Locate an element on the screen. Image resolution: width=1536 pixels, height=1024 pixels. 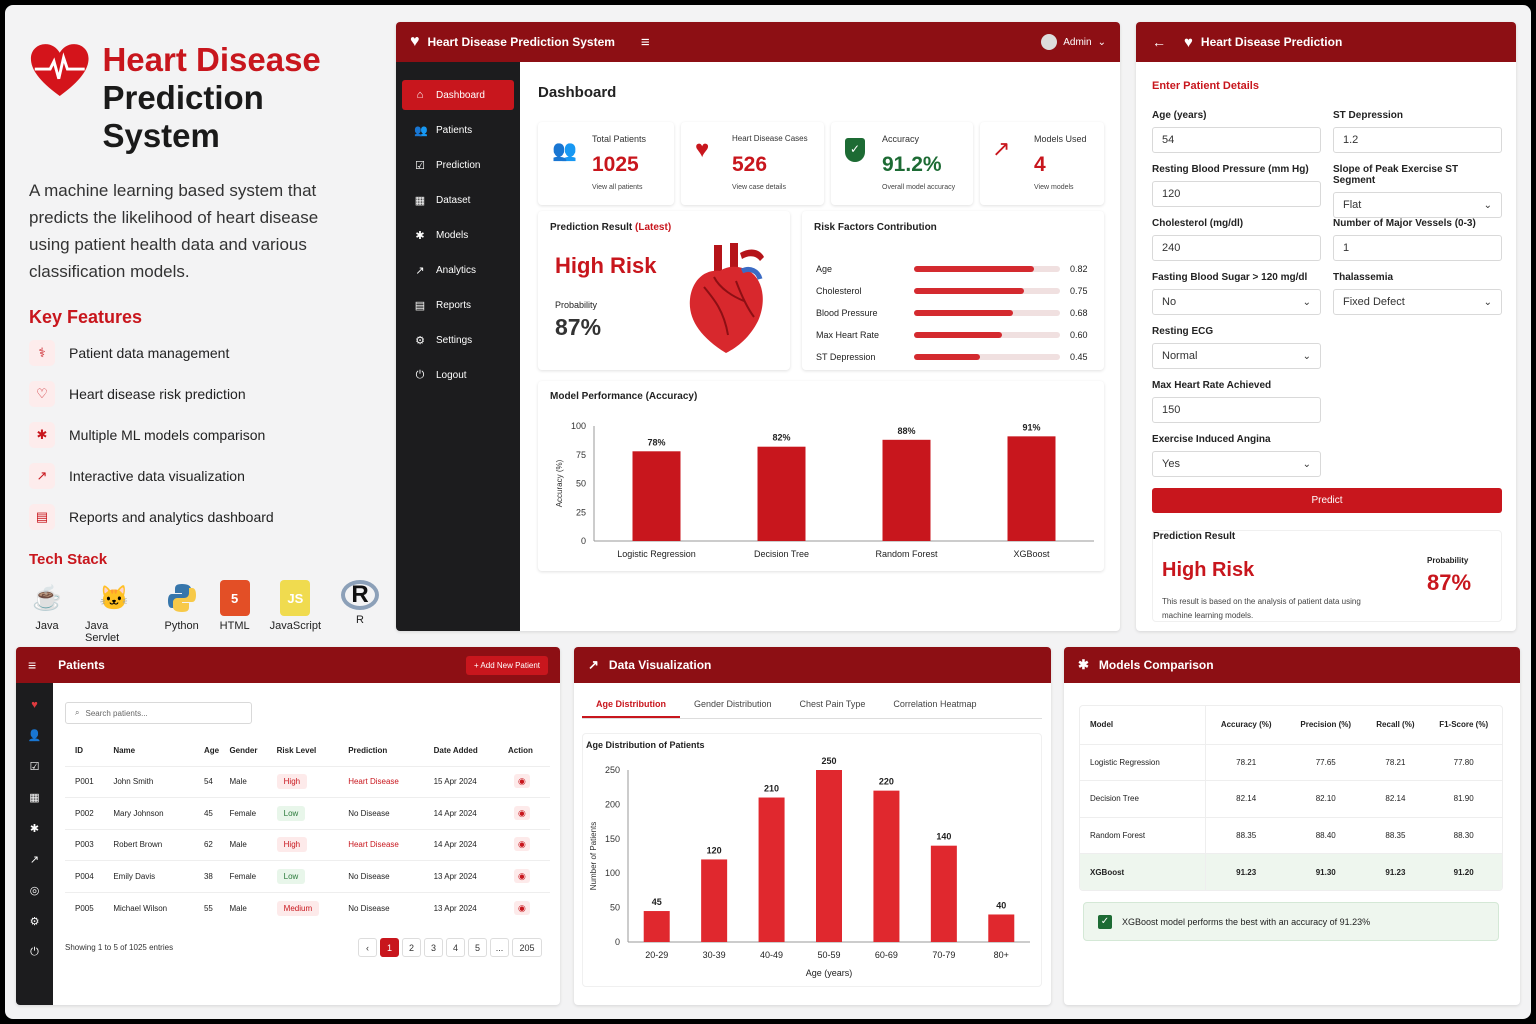
field-input: 240 is located at coordinates (1236, 248).